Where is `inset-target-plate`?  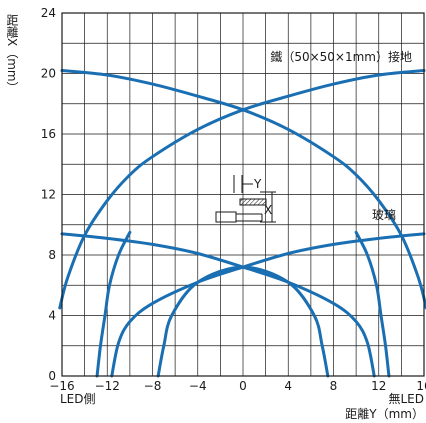
inset-target-plate is located at coordinates (253, 202).